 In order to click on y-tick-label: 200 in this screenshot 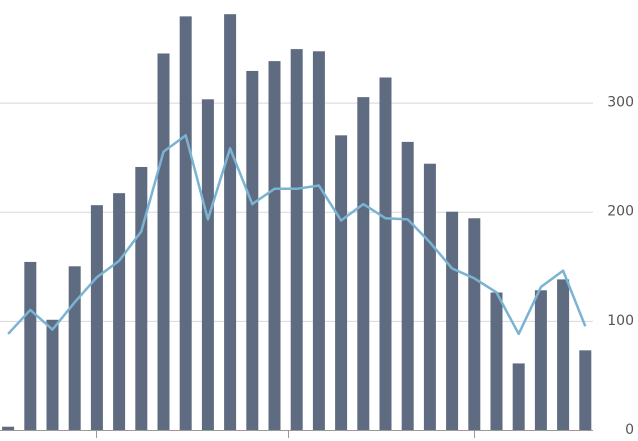, I will do `click(620, 212)`.